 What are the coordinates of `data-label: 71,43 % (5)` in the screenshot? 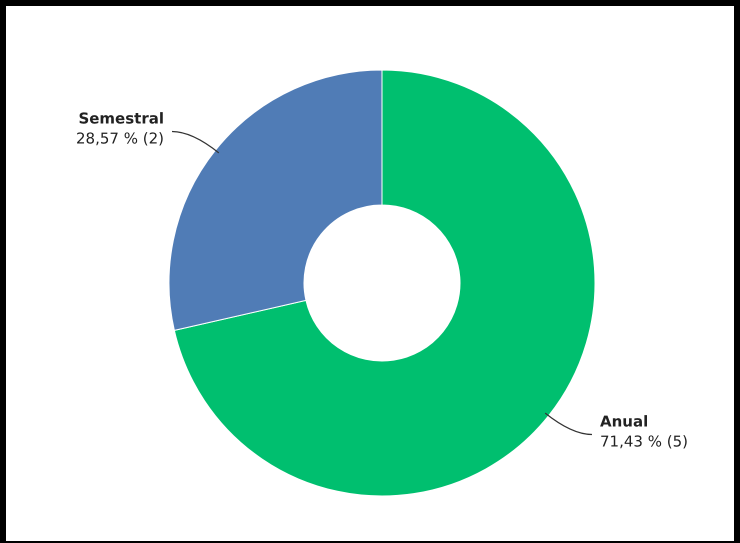 It's located at (644, 441).